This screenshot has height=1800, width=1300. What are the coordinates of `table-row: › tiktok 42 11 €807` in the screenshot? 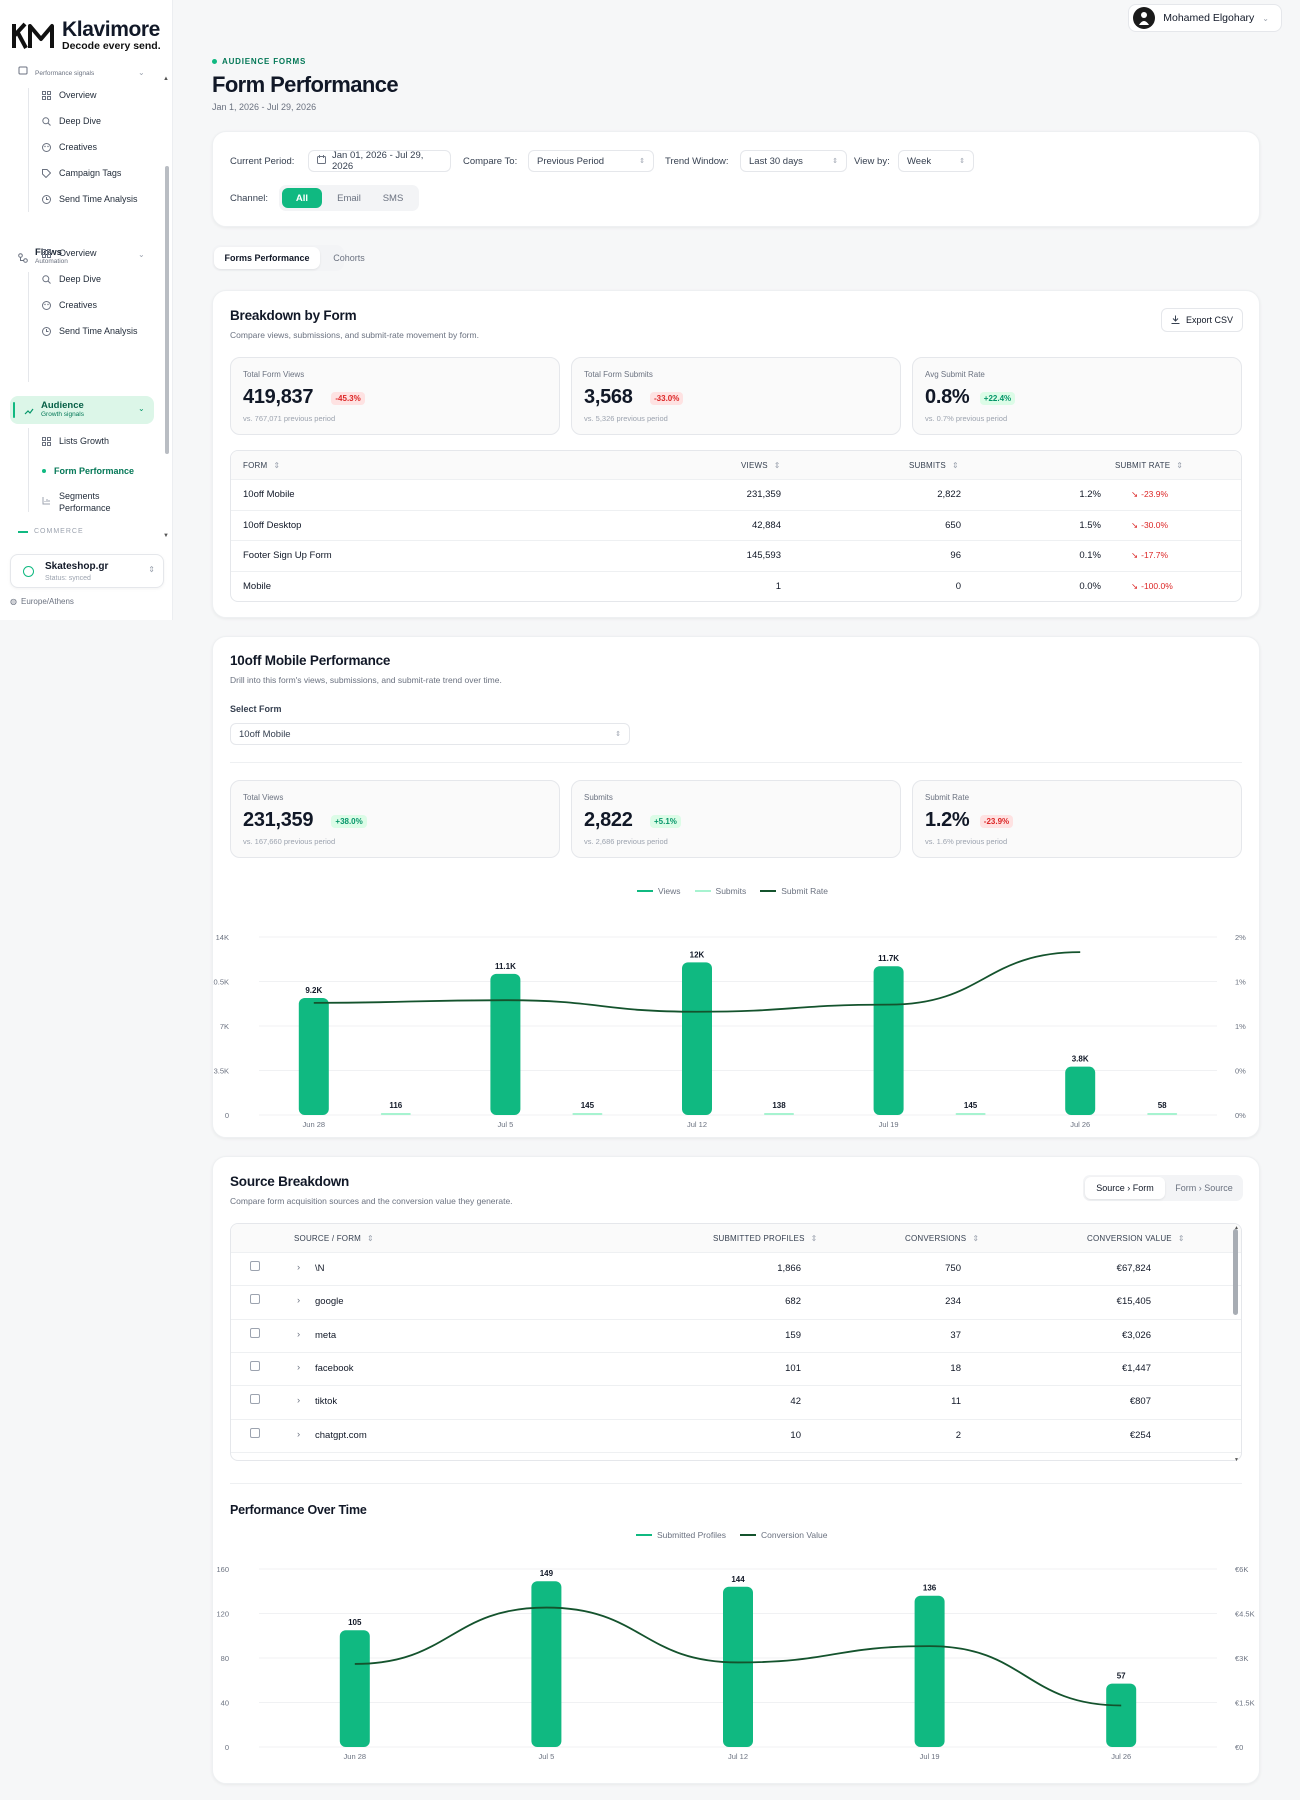 It's located at (736, 1401).